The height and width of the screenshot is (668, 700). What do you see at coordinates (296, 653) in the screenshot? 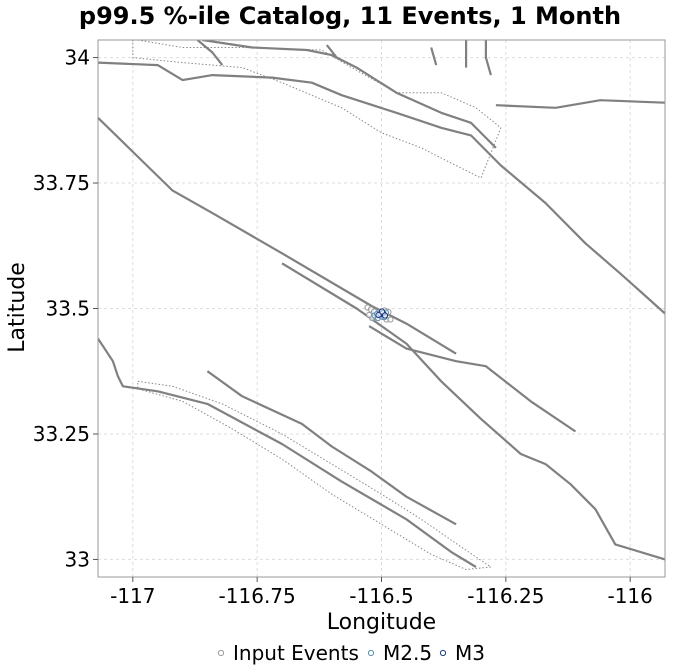
I see `legend-label: Input Events` at bounding box center [296, 653].